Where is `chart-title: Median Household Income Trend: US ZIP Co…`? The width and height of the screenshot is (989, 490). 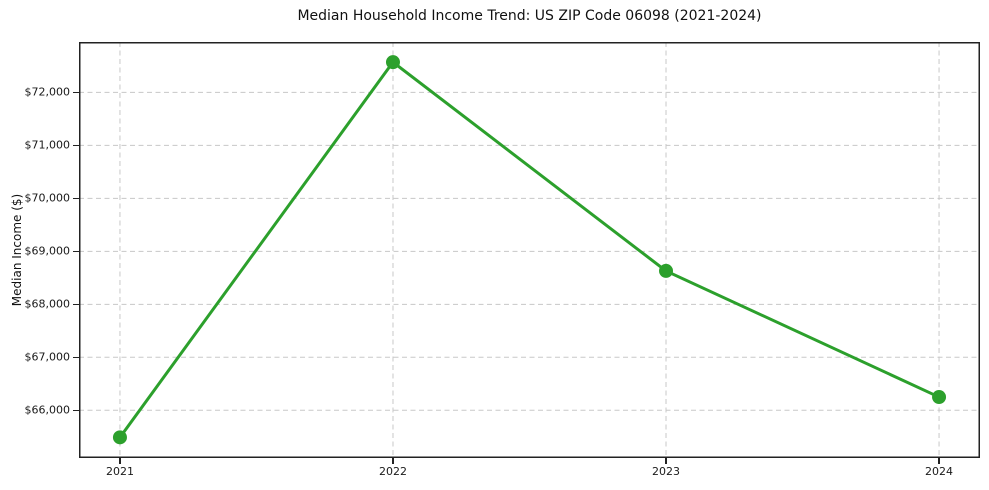 chart-title: Median Household Income Trend: US ZIP Co… is located at coordinates (529, 16).